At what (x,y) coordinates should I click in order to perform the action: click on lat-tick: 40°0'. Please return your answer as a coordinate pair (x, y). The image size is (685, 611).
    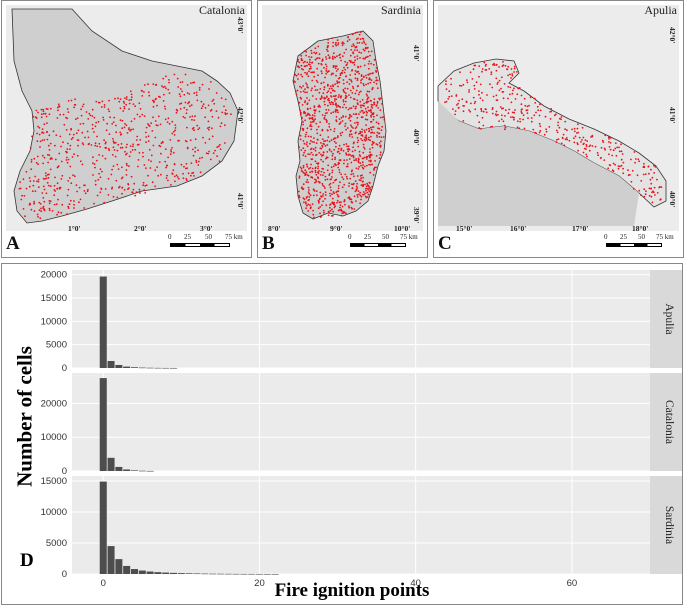
    Looking at the image, I should click on (416, 137).